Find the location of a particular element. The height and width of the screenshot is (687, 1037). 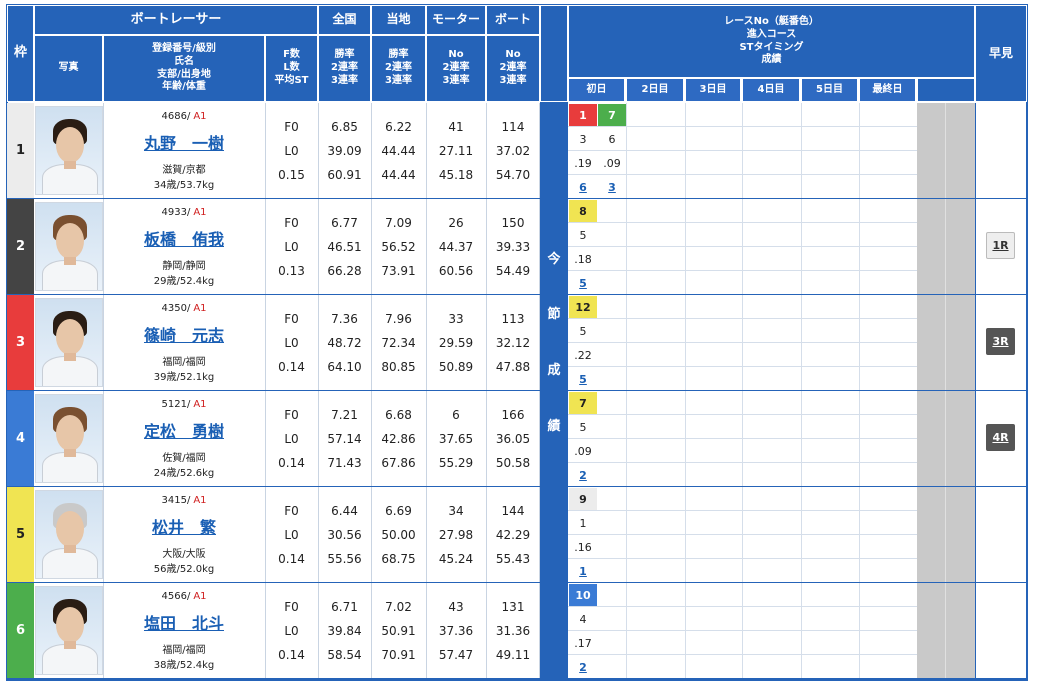

entry-course: 1 is located at coordinates (583, 523).